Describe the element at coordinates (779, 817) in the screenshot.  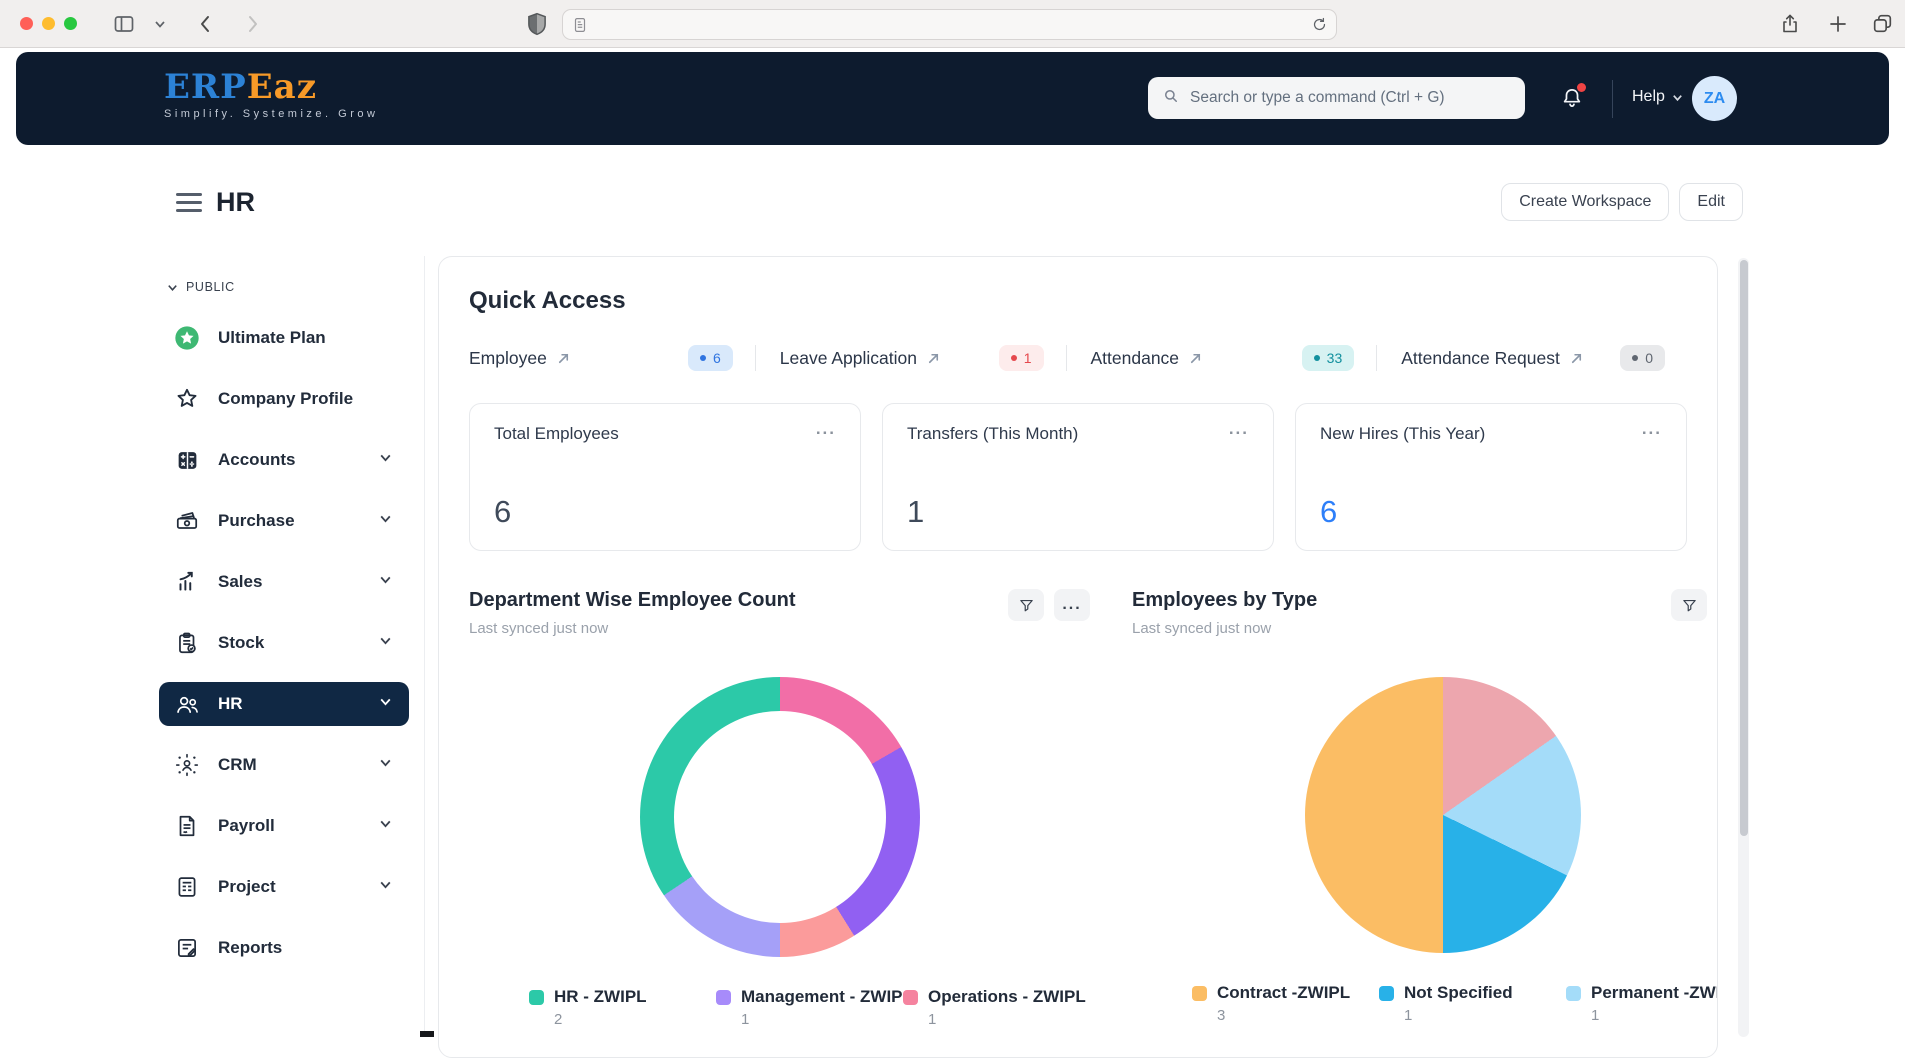
I see `donut-chart` at that location.